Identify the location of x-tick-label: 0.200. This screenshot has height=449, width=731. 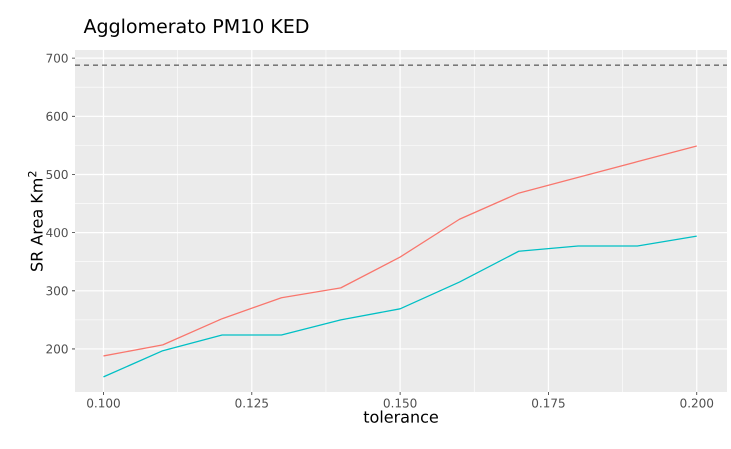
(697, 403).